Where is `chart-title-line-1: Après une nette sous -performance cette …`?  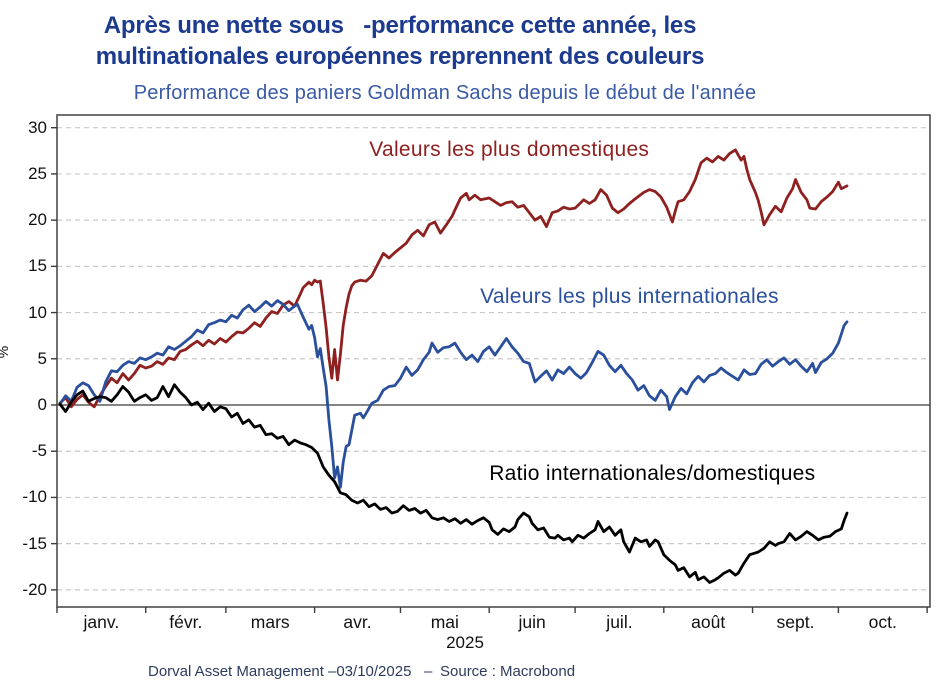 chart-title-line-1: Après une nette sous -performance cette … is located at coordinates (400, 25).